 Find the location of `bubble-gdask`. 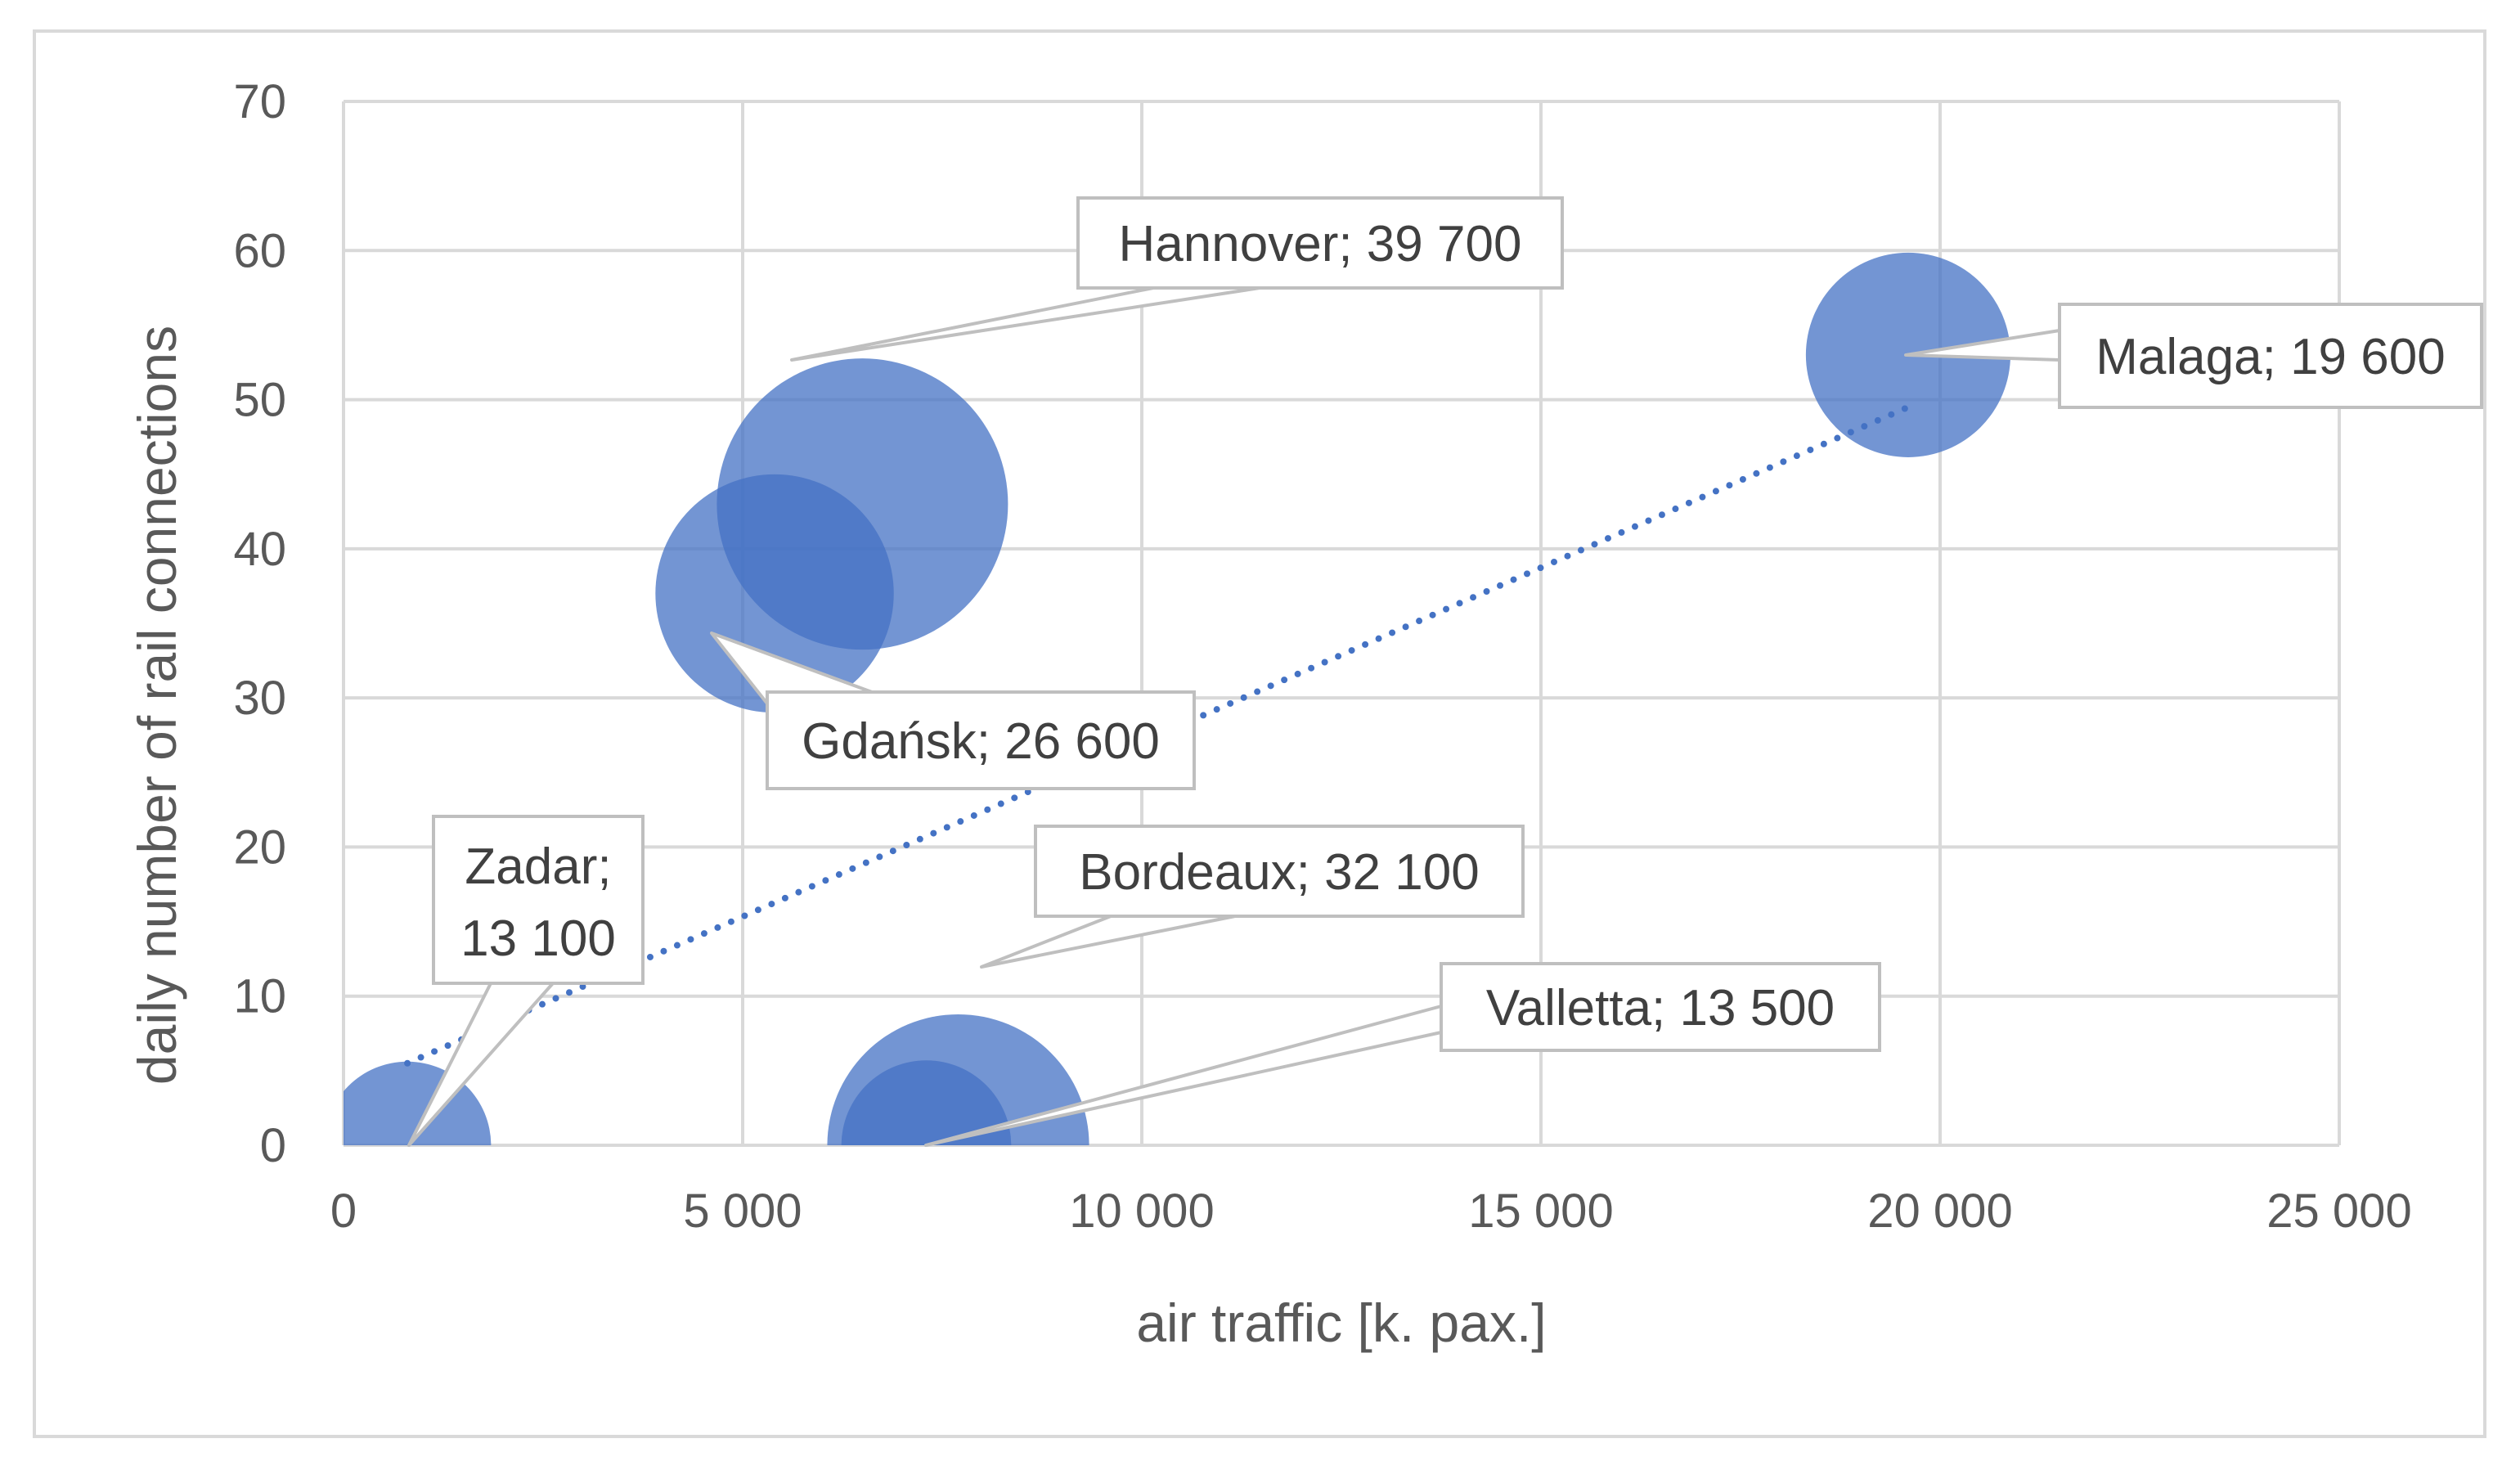

bubble-gdask is located at coordinates (774, 593).